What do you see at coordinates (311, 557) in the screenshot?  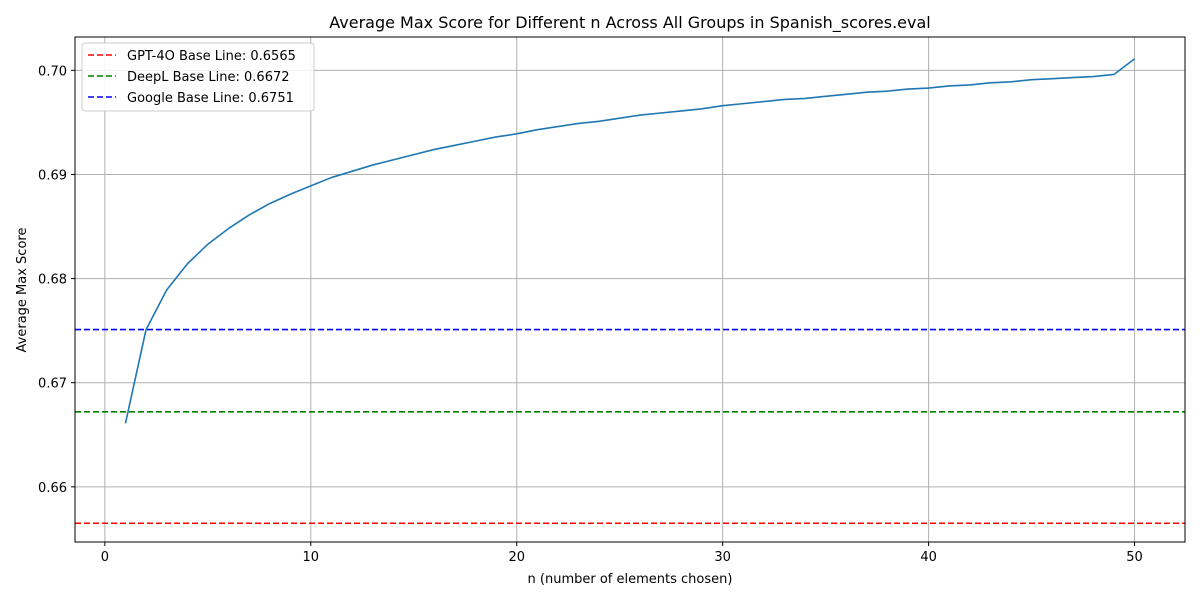 I see `x-tick-label: 10` at bounding box center [311, 557].